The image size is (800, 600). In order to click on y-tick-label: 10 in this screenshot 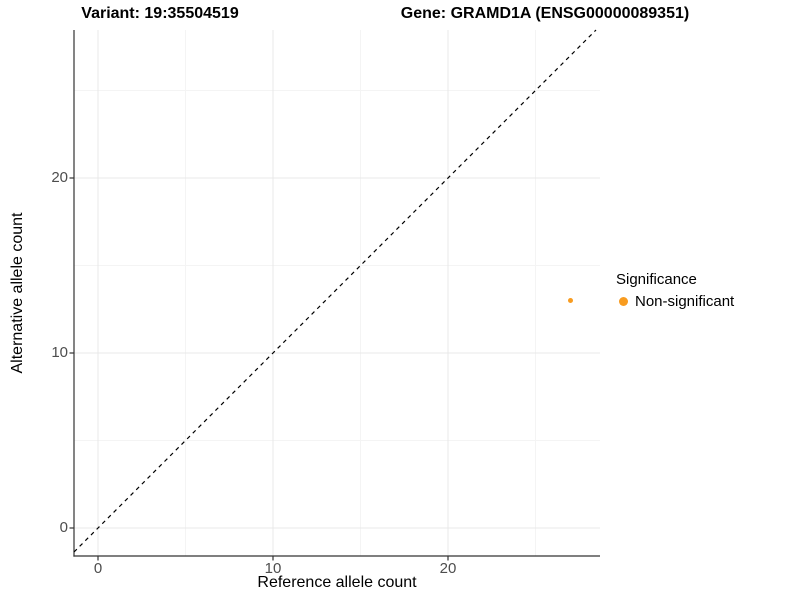, I will do `click(59, 352)`.